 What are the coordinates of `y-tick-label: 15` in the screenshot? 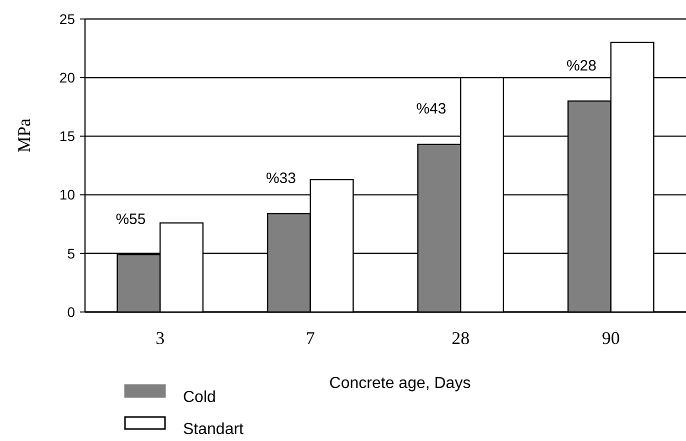 It's located at (67, 136).